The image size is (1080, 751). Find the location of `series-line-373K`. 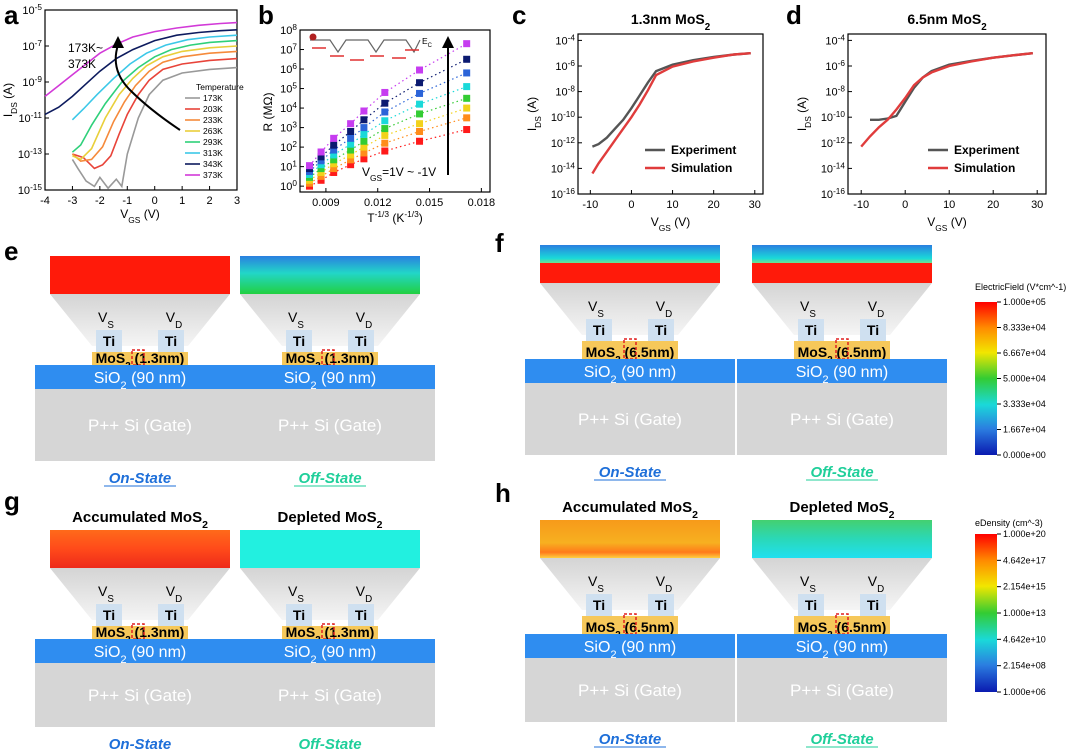

series-line-373K is located at coordinates (141, 59).